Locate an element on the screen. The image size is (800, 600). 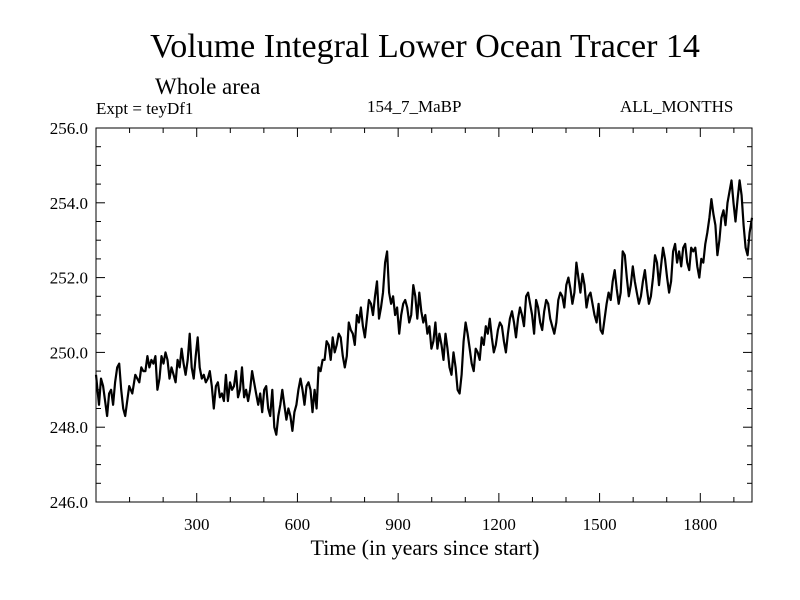
y-tick-label: 246.0 is located at coordinates (69, 502).